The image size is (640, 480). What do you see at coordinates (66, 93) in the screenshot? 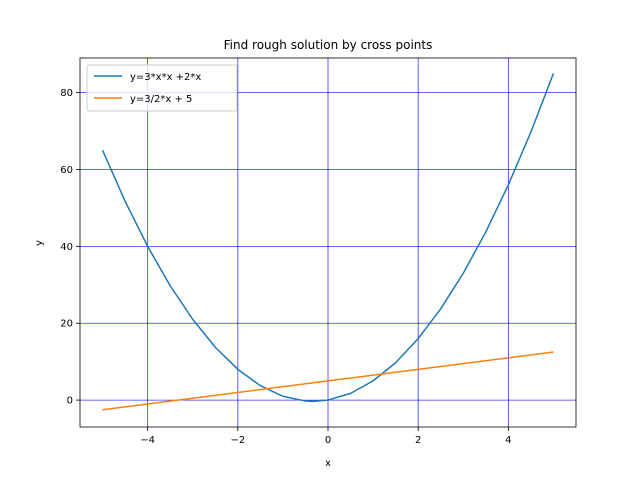
I see `y-tick-label: 80` at bounding box center [66, 93].